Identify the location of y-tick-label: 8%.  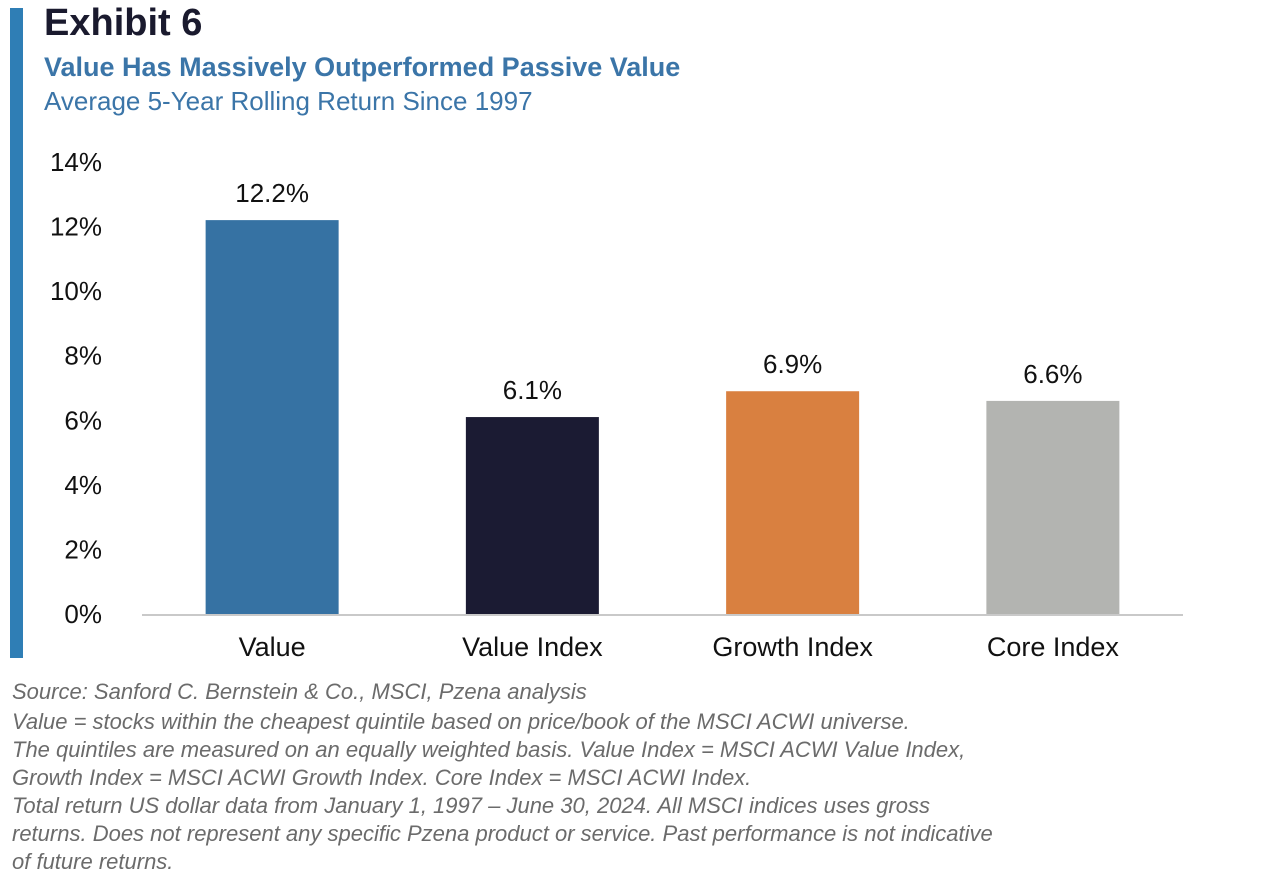
(83, 356).